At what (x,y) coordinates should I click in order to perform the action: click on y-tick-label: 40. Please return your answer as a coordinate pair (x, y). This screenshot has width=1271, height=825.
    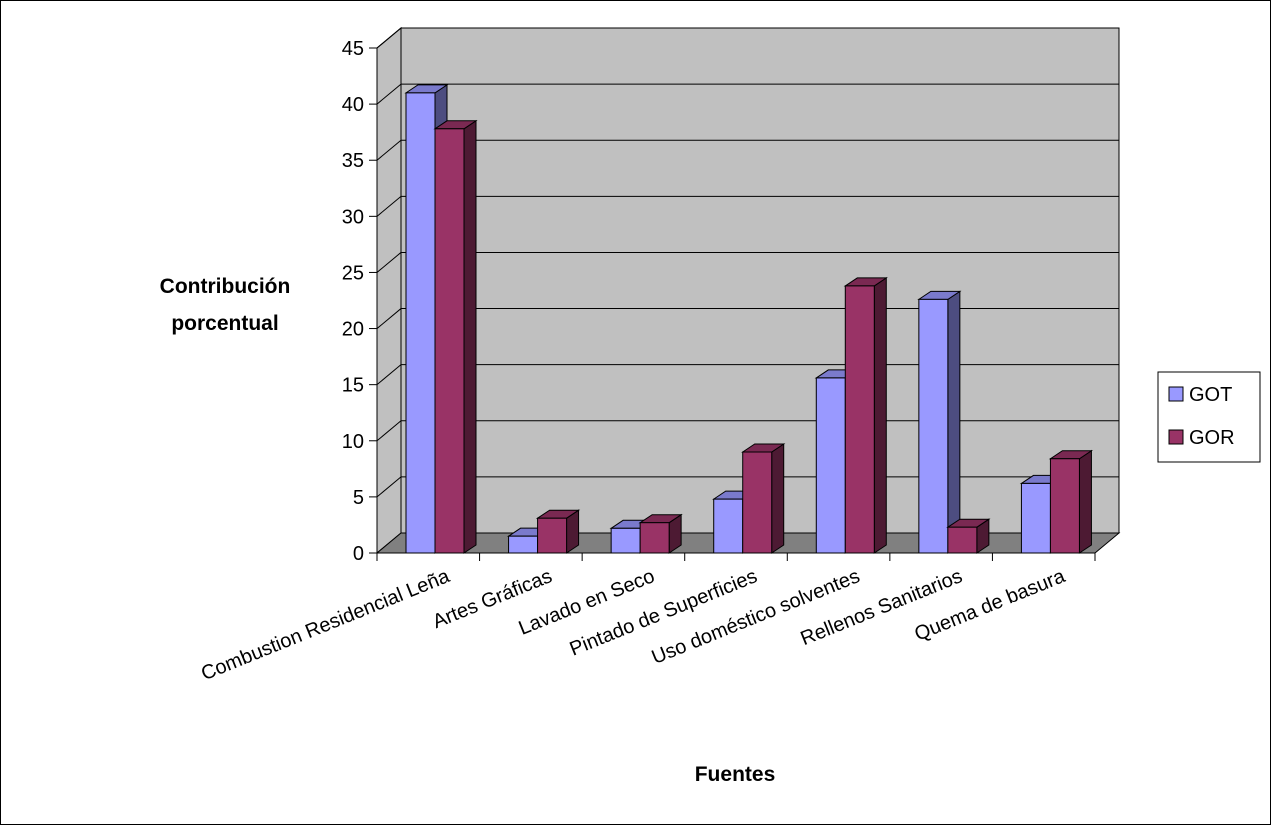
    Looking at the image, I should click on (353, 105).